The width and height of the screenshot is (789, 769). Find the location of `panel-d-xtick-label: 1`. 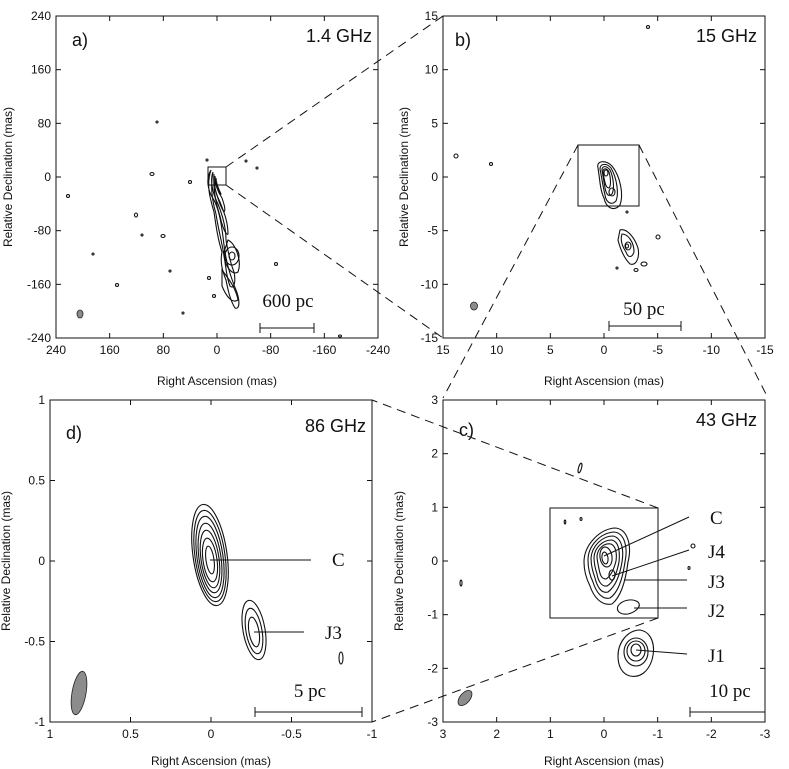

panel-d-xtick-label: 1 is located at coordinates (50, 734).